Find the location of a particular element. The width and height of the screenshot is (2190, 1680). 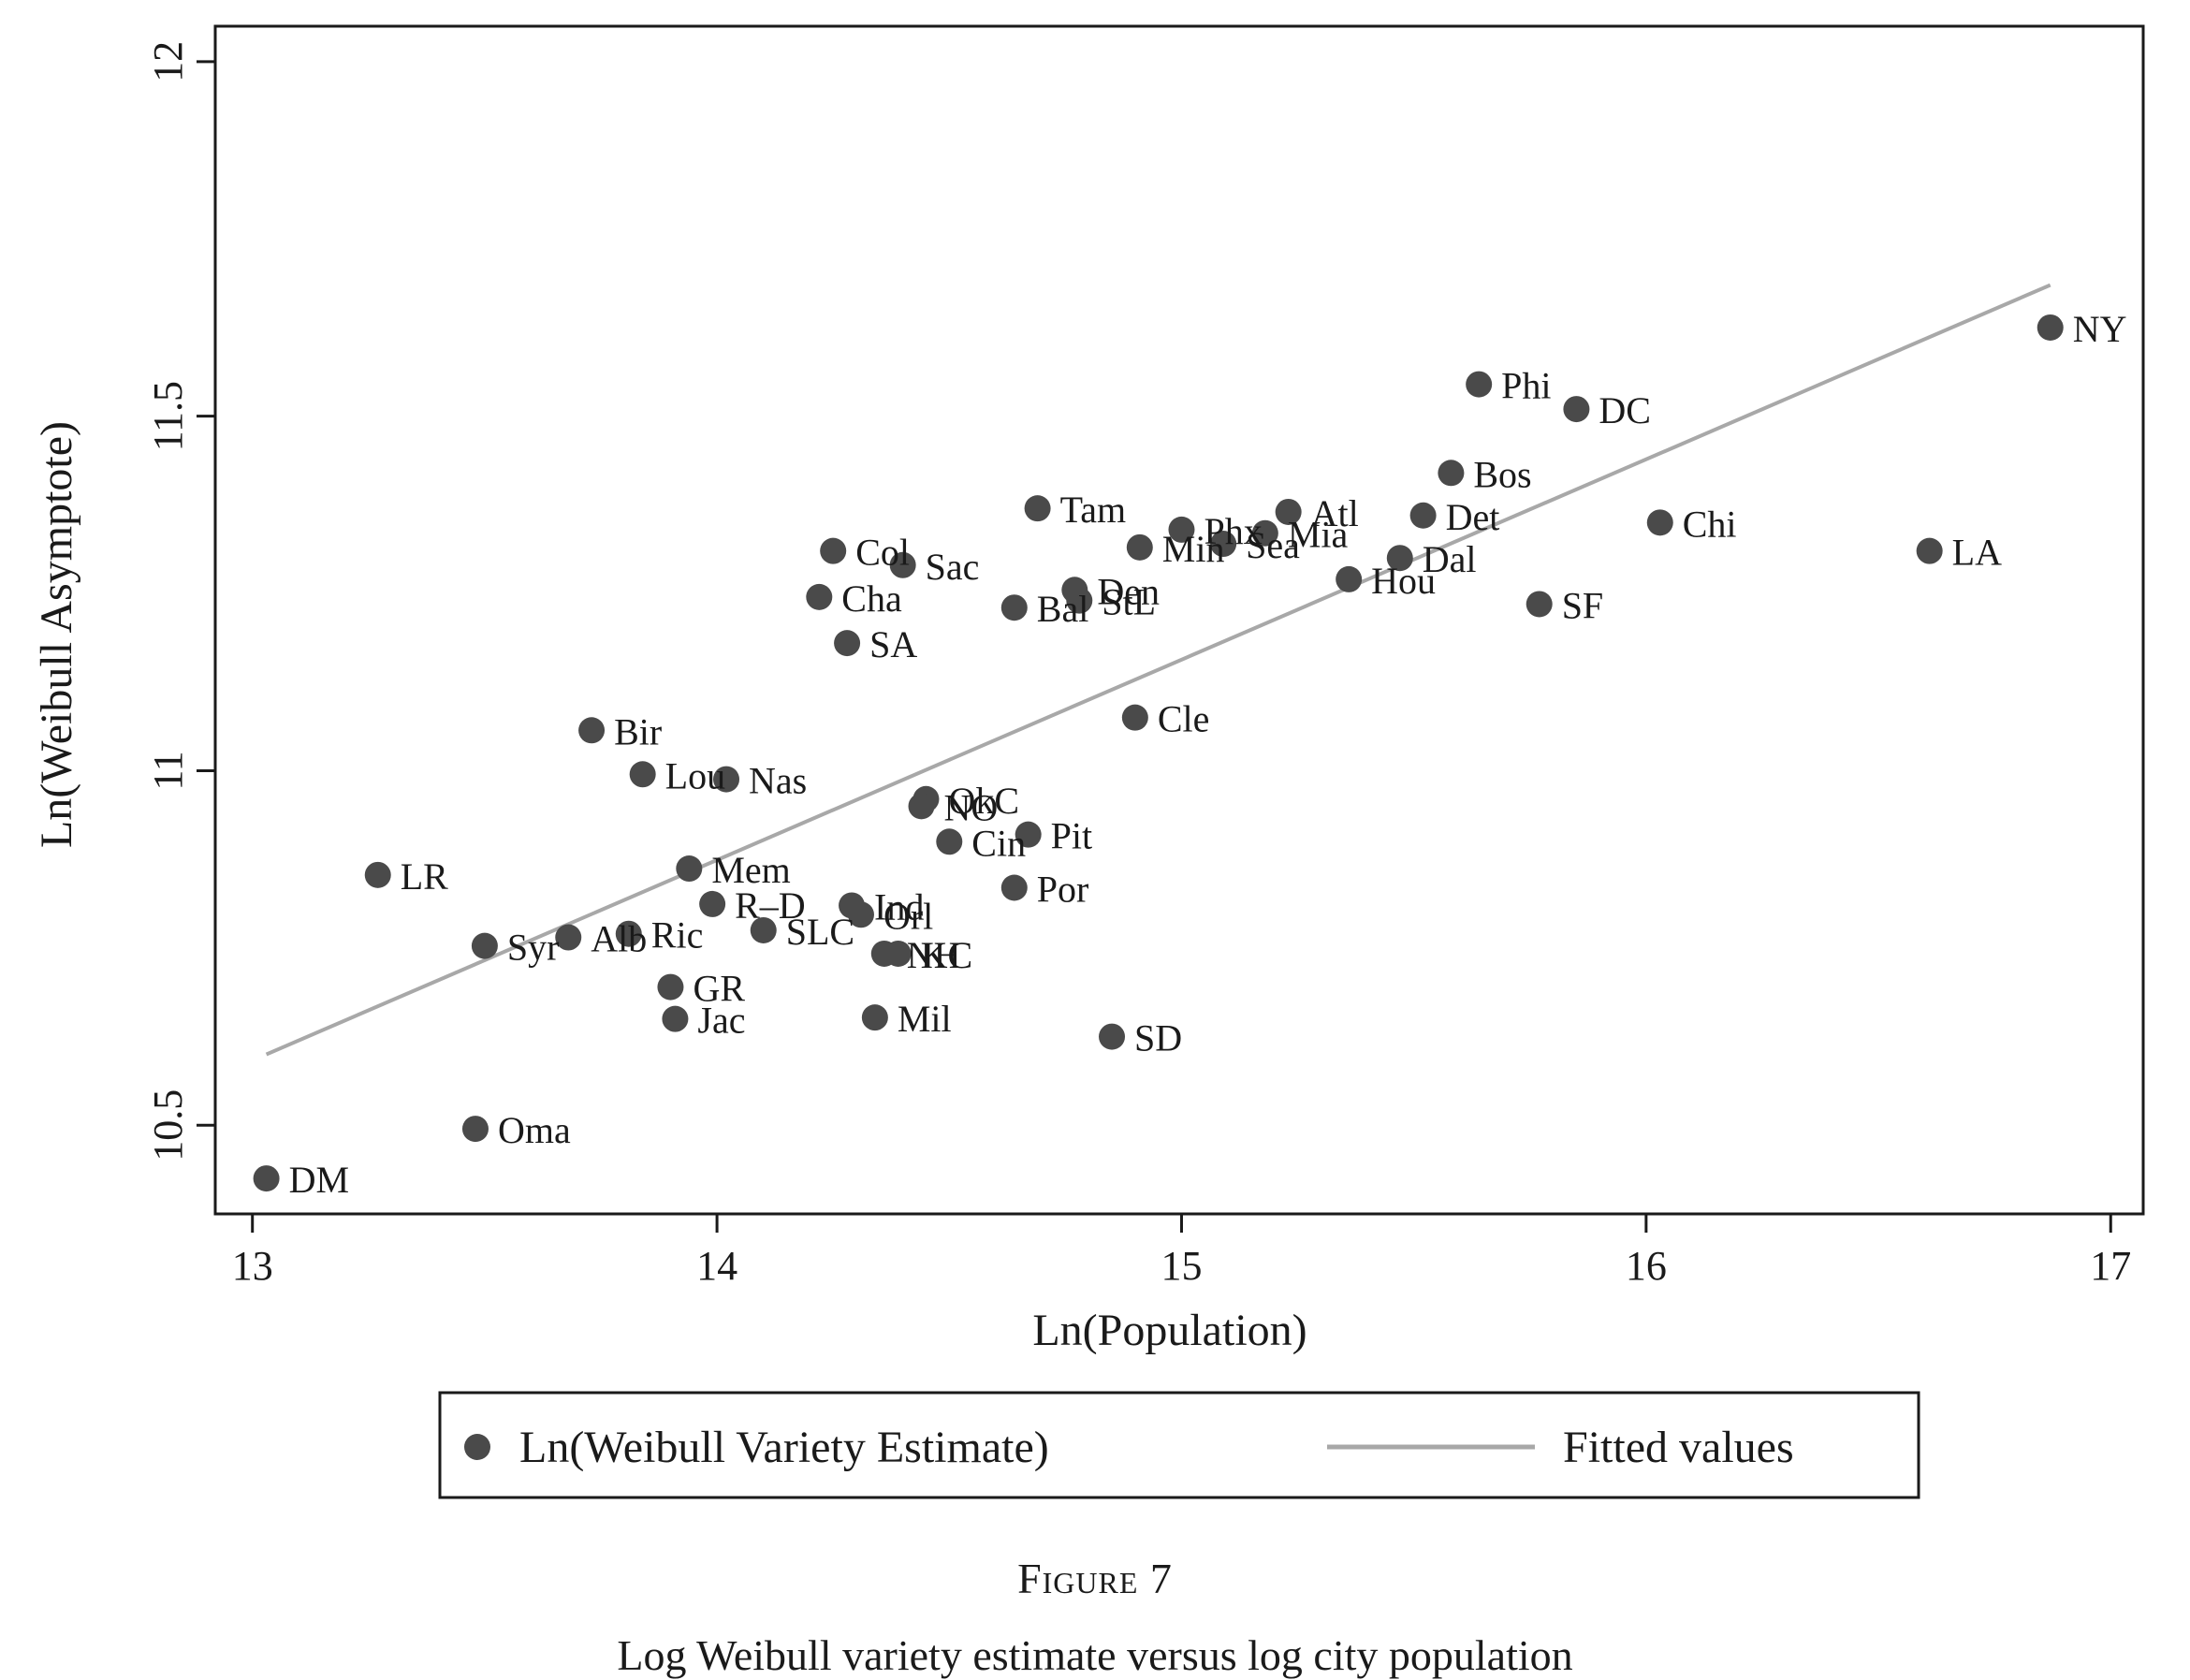

point-label: Bir is located at coordinates (638, 731).